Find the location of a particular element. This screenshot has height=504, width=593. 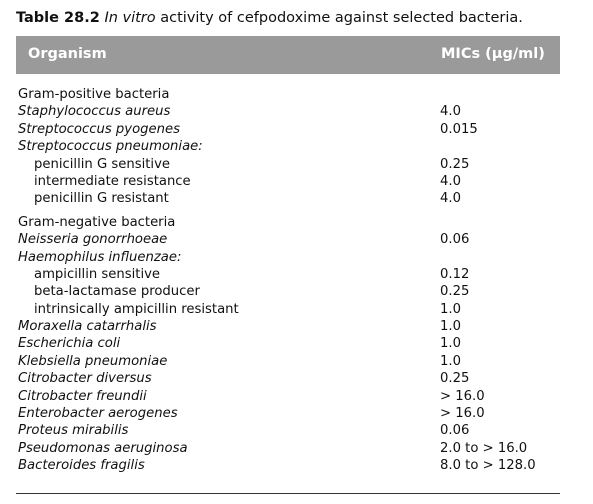

table-row: Bacteroides fragilis 8.0 to > 128.0 is located at coordinates (288, 465).